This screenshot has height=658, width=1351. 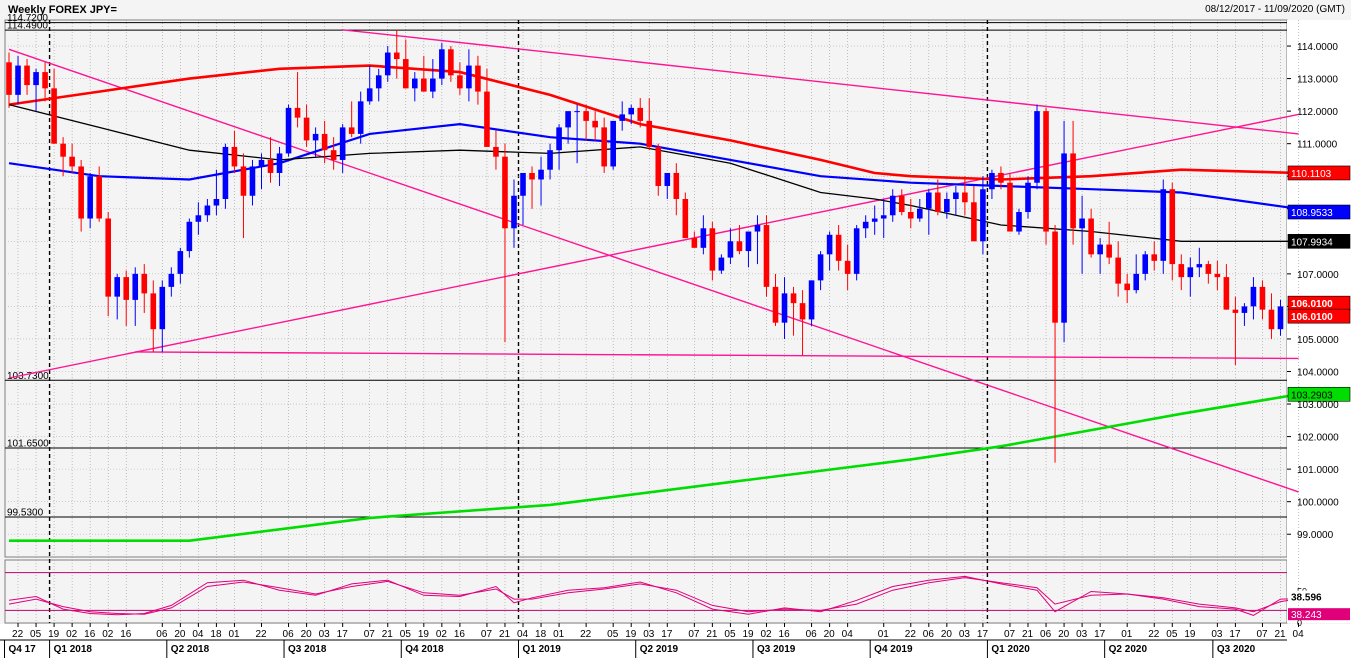 I want to click on period-label: Q1 2020, so click(x=1010, y=649).